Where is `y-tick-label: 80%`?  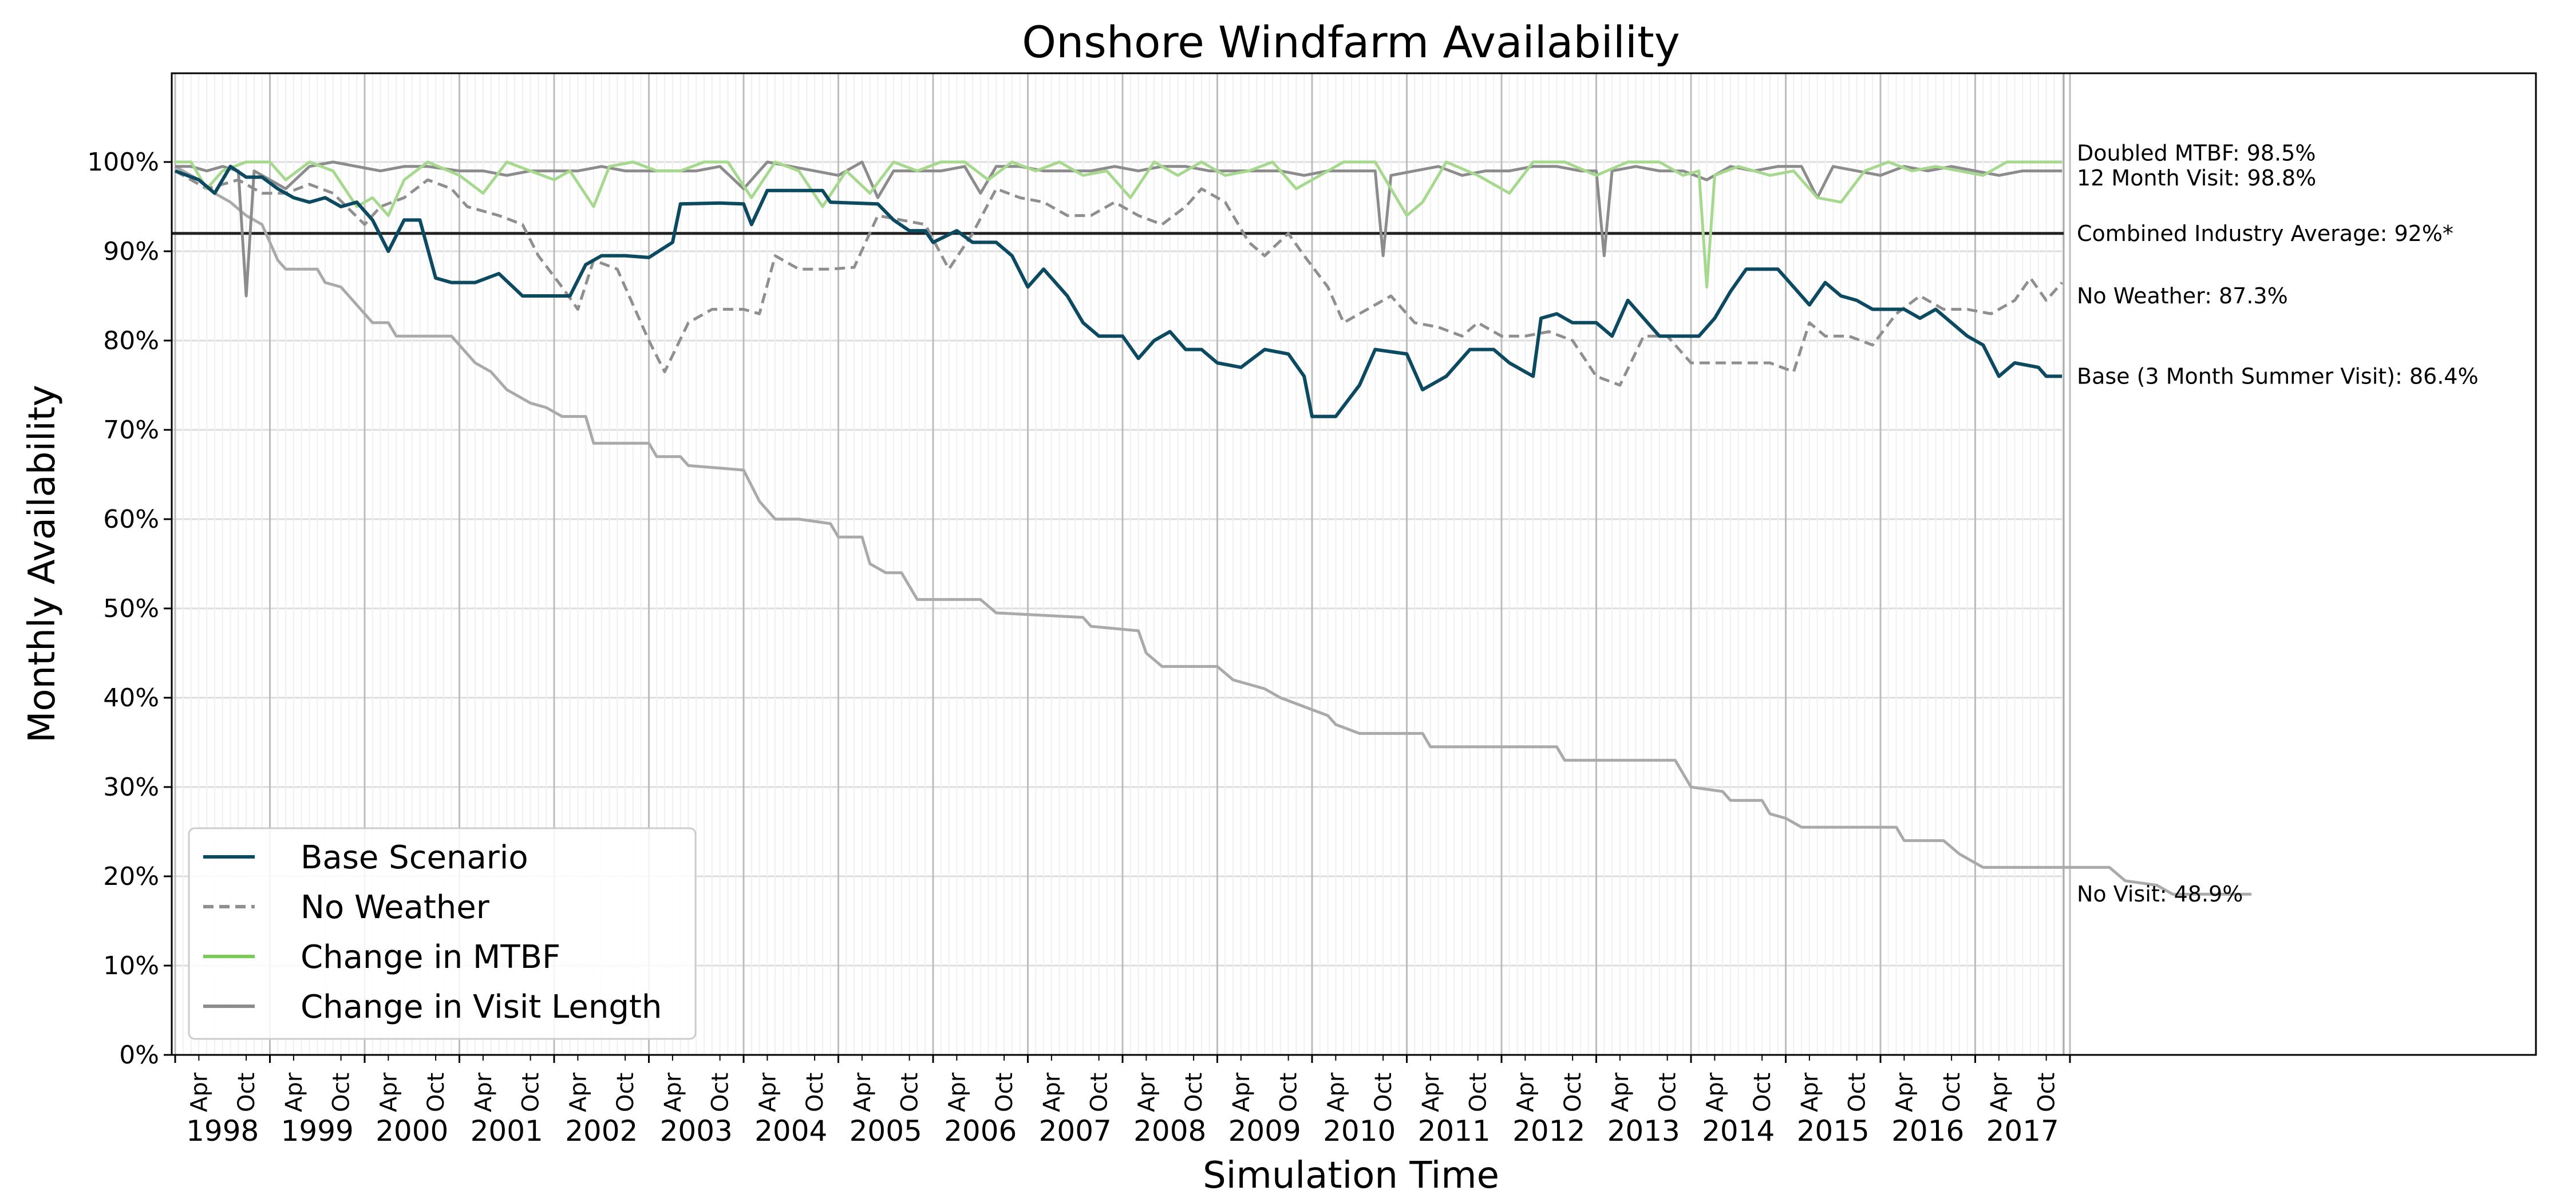
y-tick-label: 80% is located at coordinates (131, 340).